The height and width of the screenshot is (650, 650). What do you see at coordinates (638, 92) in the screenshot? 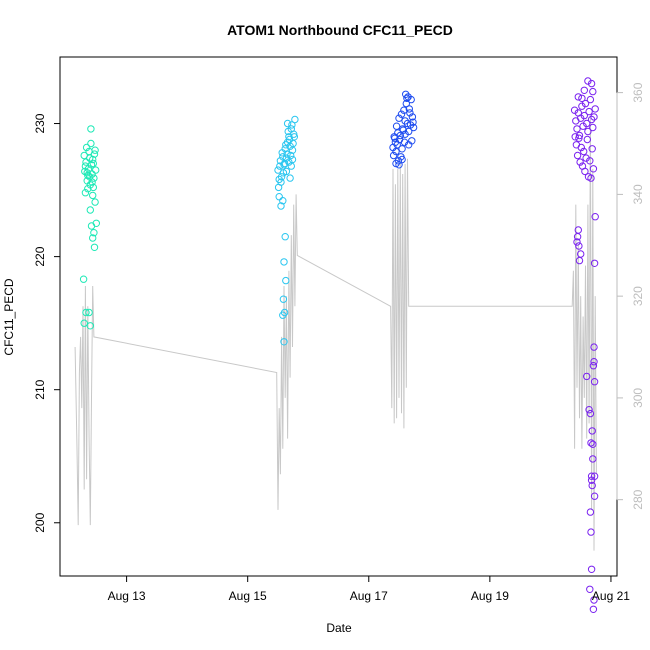
I see `y2-tick-label: 360` at bounding box center [638, 92].